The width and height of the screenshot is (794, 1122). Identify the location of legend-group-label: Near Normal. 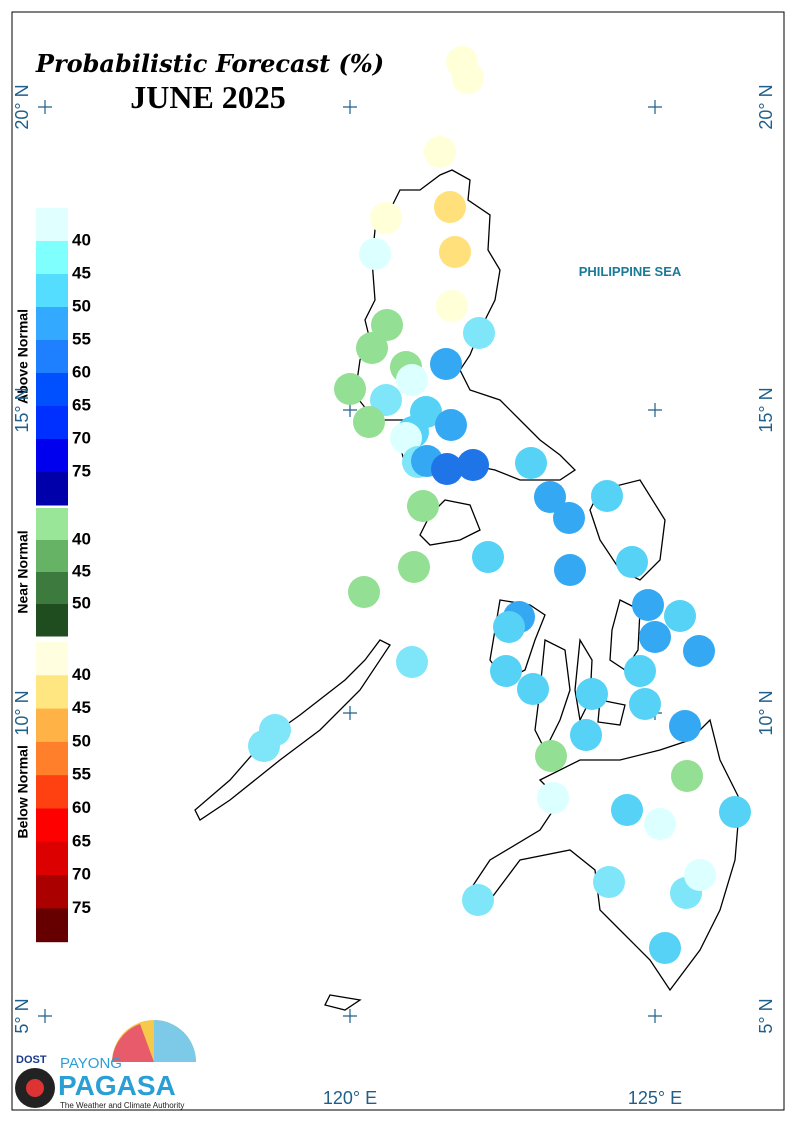
(23, 571).